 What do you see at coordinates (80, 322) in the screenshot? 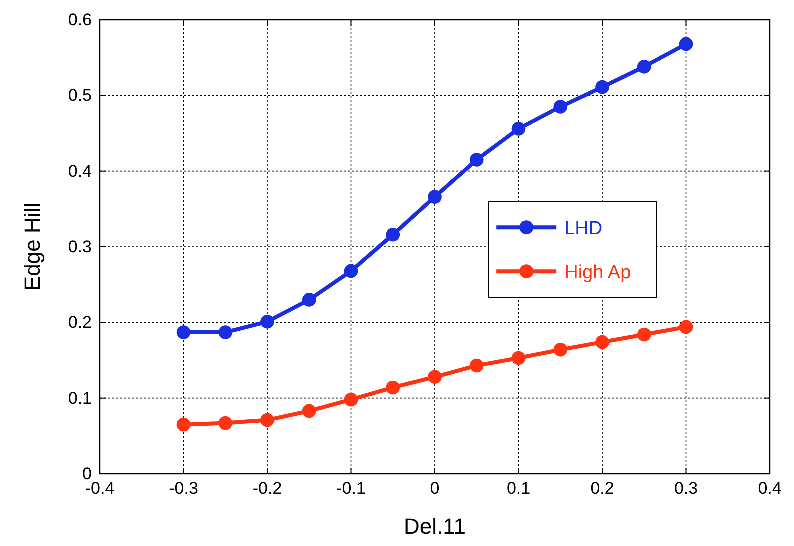
I see `y-tick-label: 0.2` at bounding box center [80, 322].